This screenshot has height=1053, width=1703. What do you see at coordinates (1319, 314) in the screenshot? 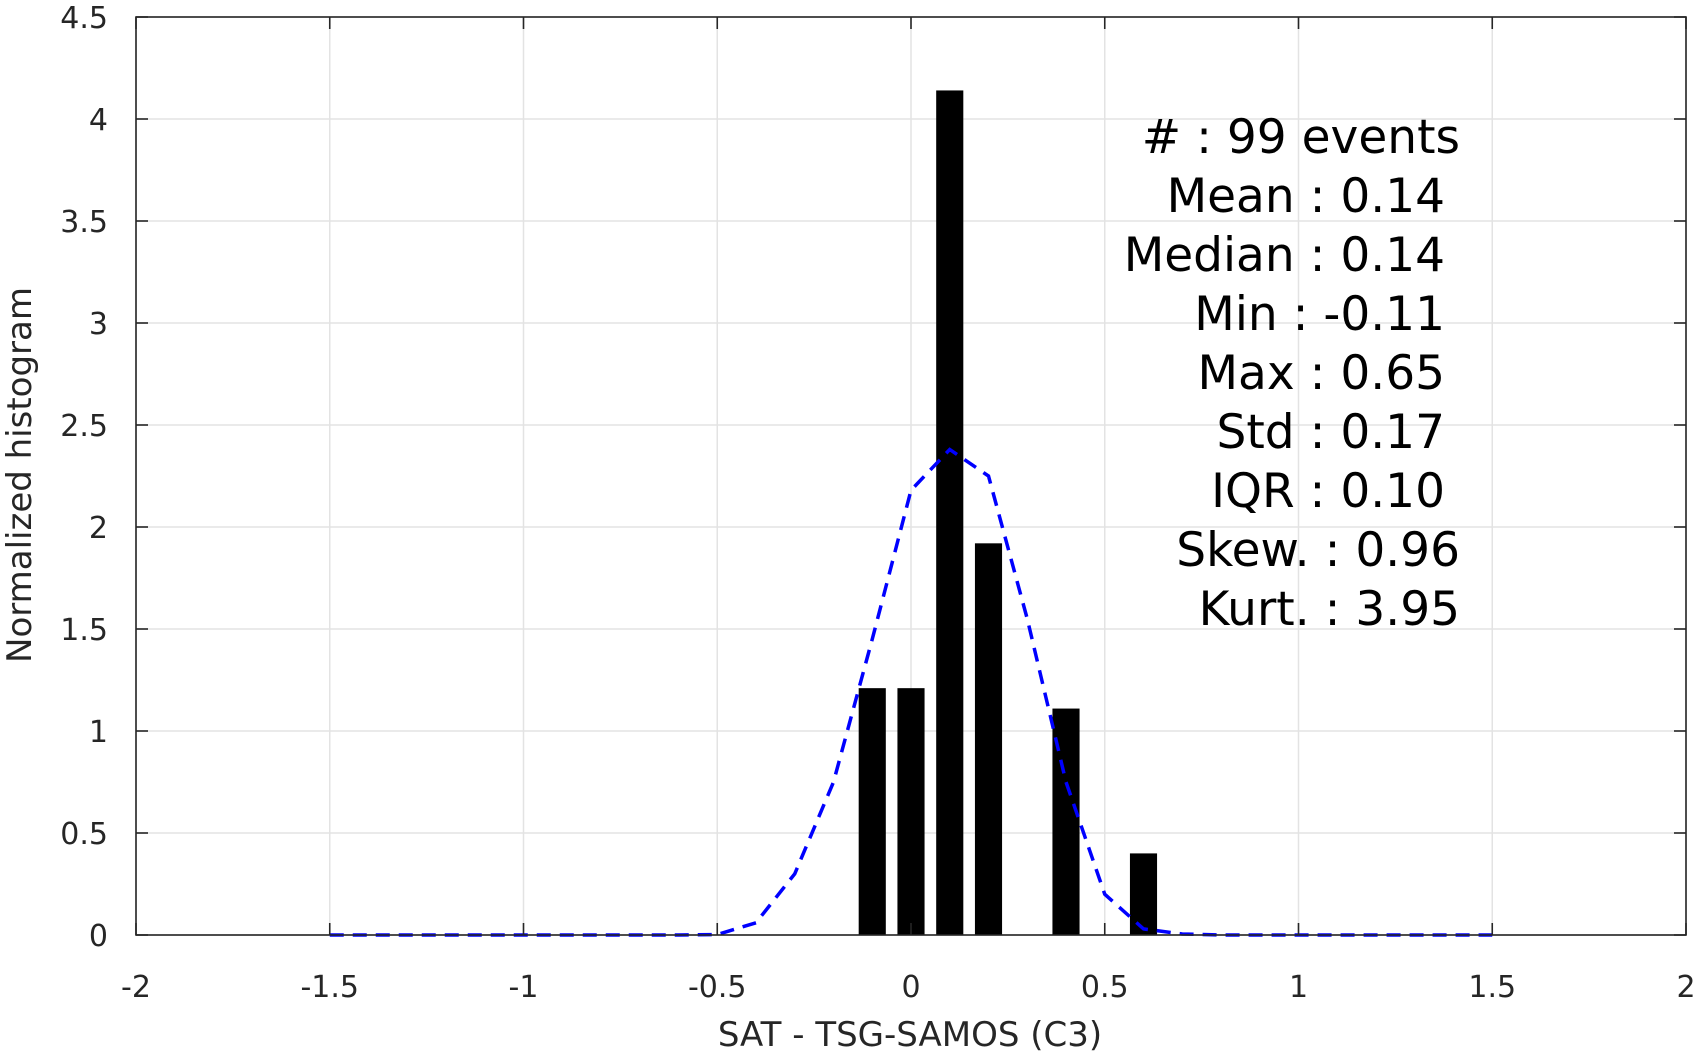
I see `stats-line: Min : -0.11` at bounding box center [1319, 314].